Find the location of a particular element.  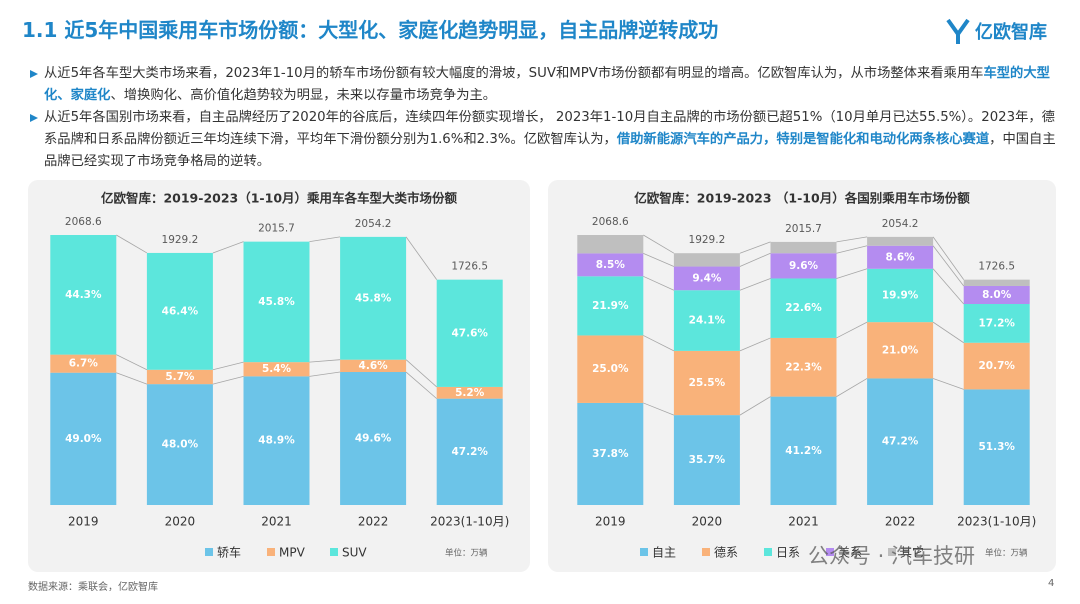

x-tick-label: 2023(1-10月) is located at coordinates (996, 522).